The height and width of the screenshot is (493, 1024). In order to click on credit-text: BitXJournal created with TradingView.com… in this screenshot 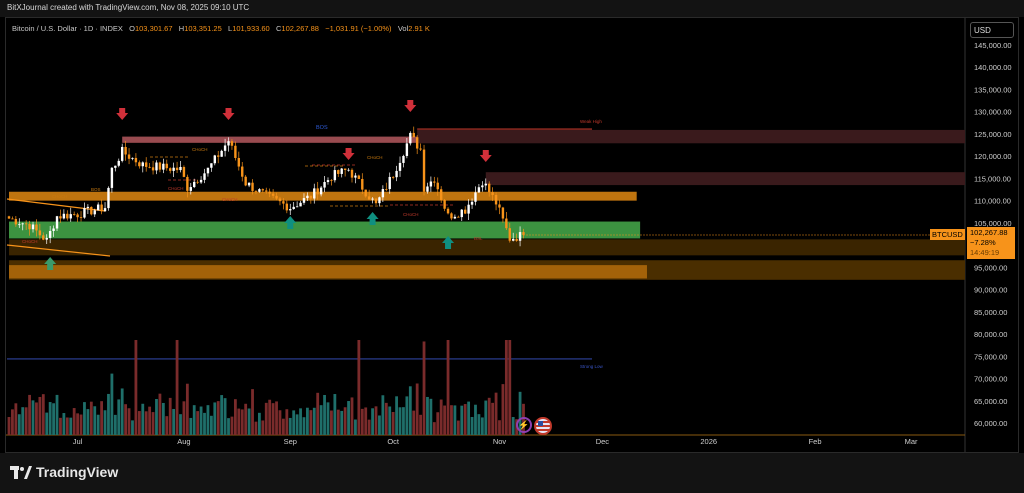, I will do `click(128, 7)`.